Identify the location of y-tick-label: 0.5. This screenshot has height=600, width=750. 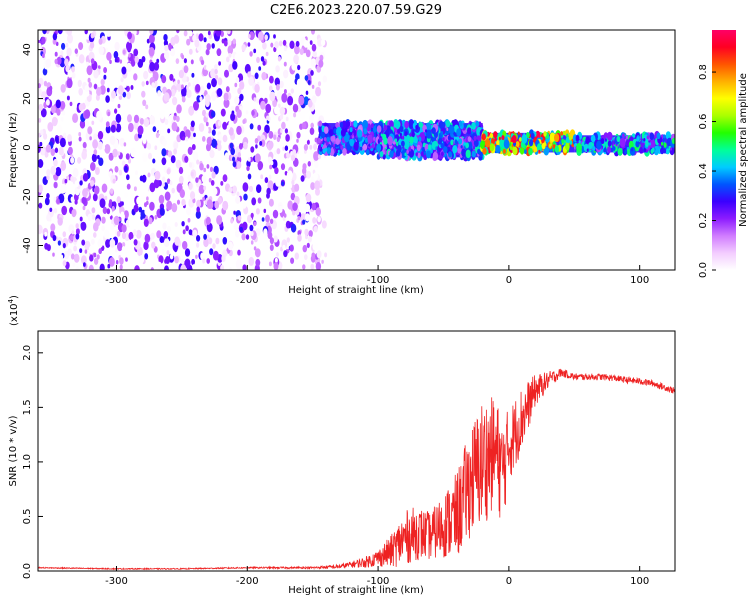
(27, 517).